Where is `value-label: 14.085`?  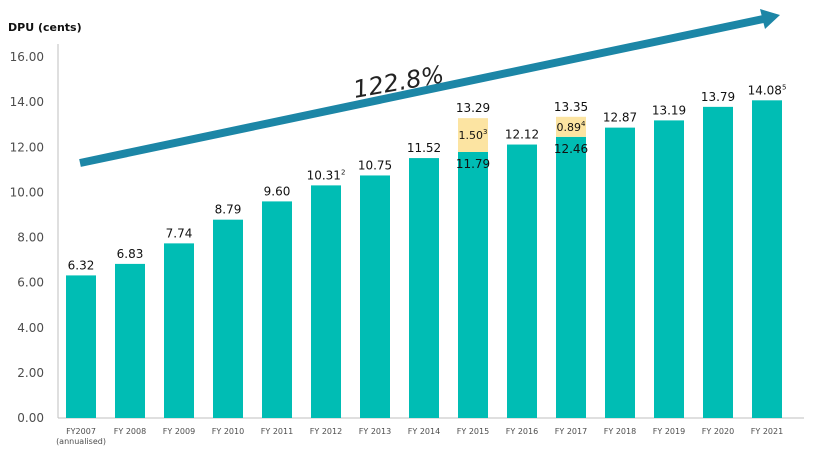
value-label: 14.085 is located at coordinates (767, 90).